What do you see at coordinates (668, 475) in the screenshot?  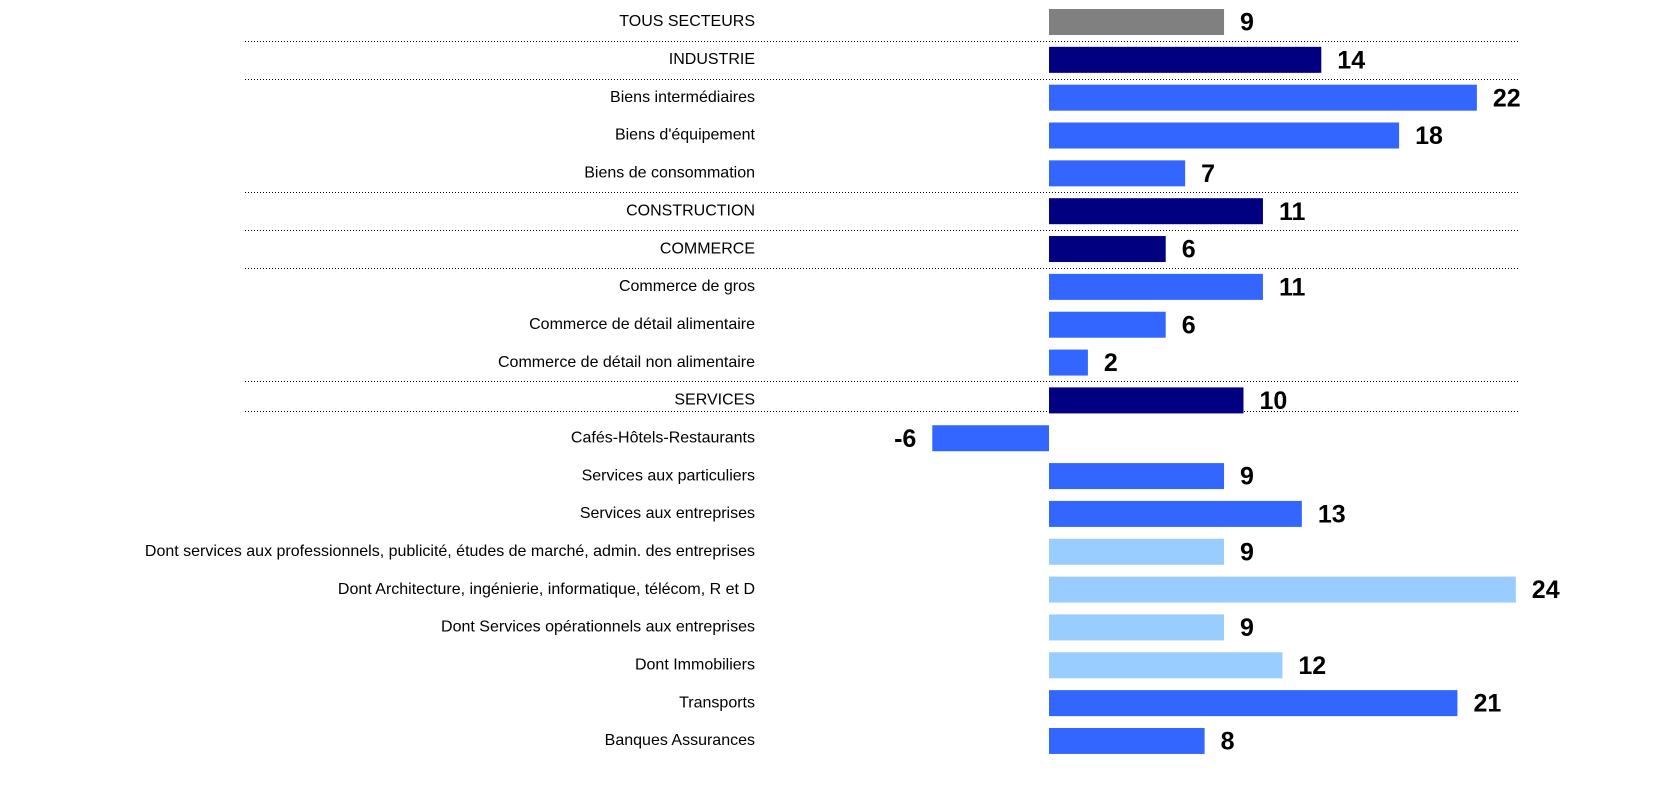 I see `category-label: Services aux particuliers` at bounding box center [668, 475].